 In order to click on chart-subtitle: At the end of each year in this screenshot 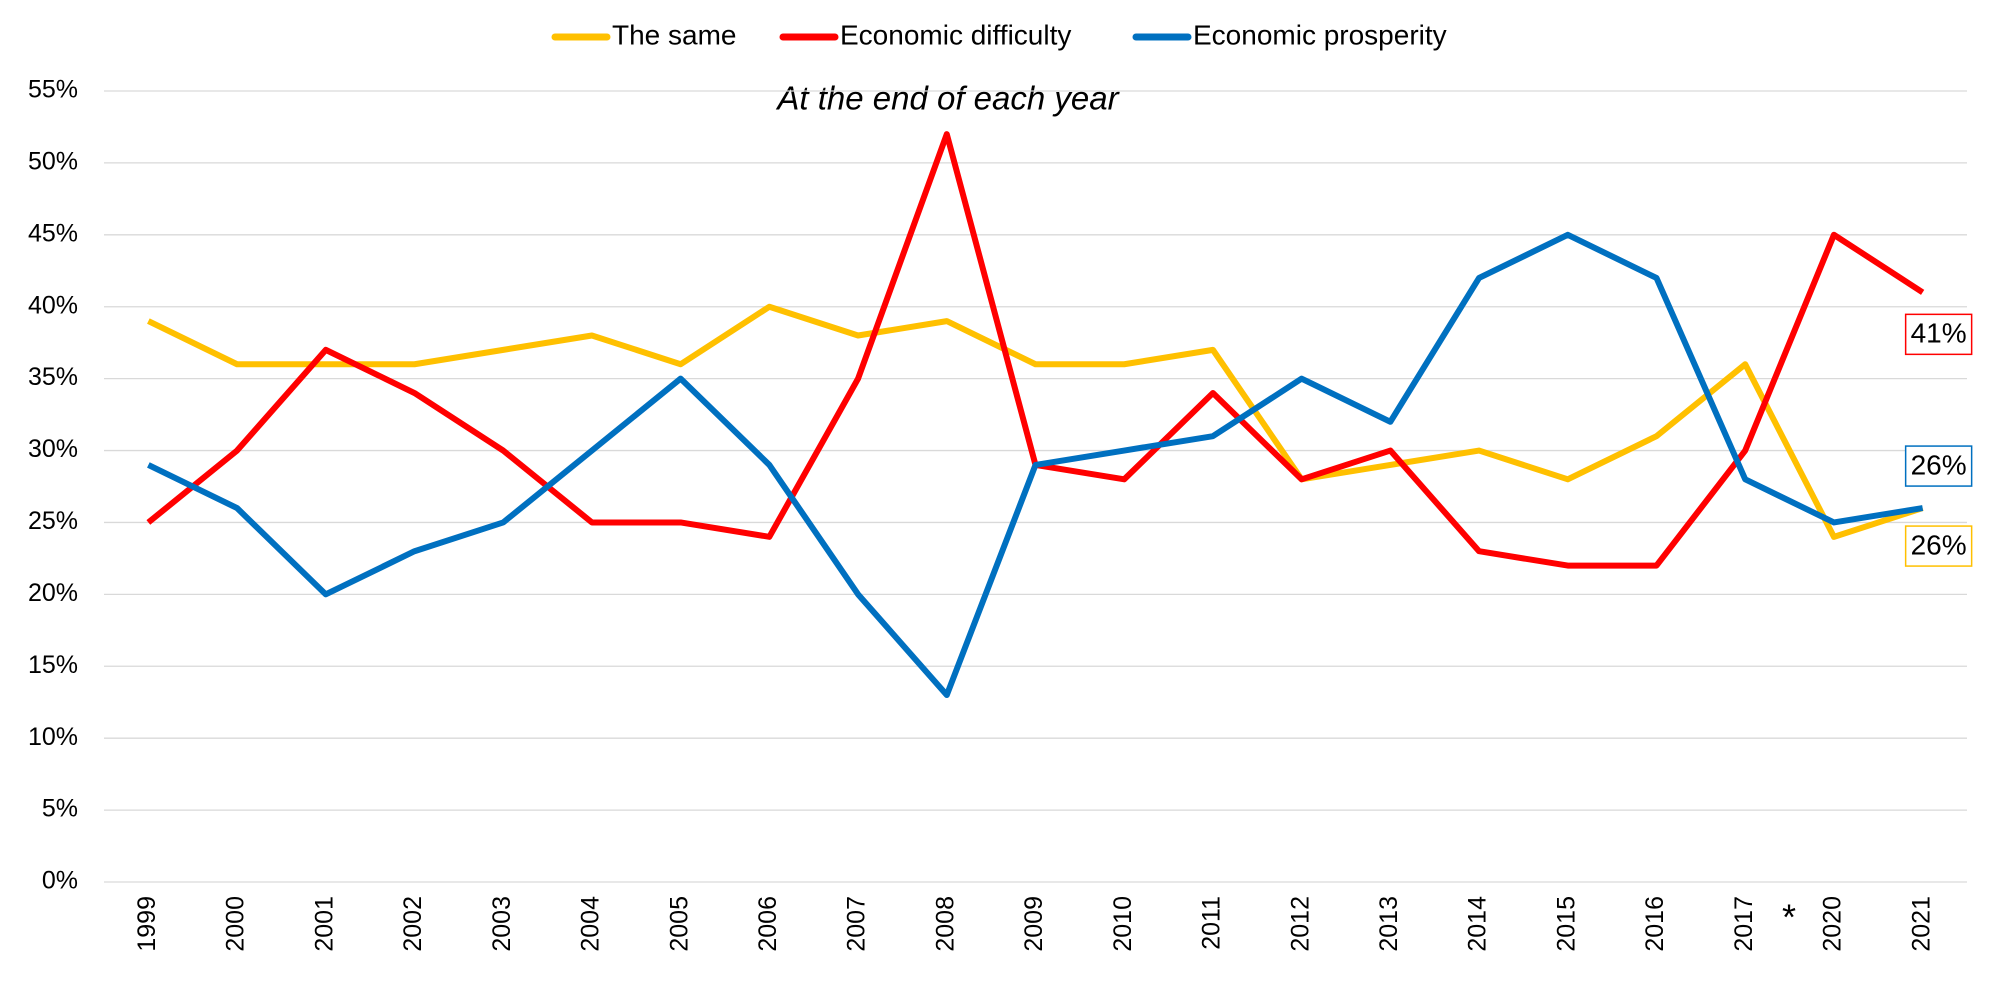, I will do `click(947, 98)`.